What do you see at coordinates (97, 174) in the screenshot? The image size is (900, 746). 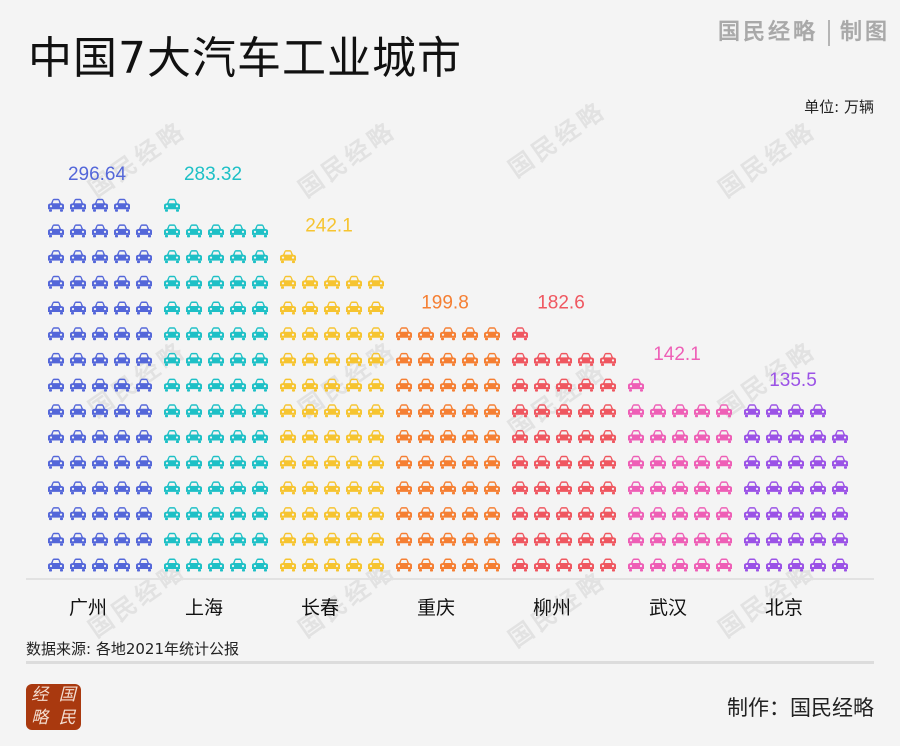 I see `data-label: 296.64` at bounding box center [97, 174].